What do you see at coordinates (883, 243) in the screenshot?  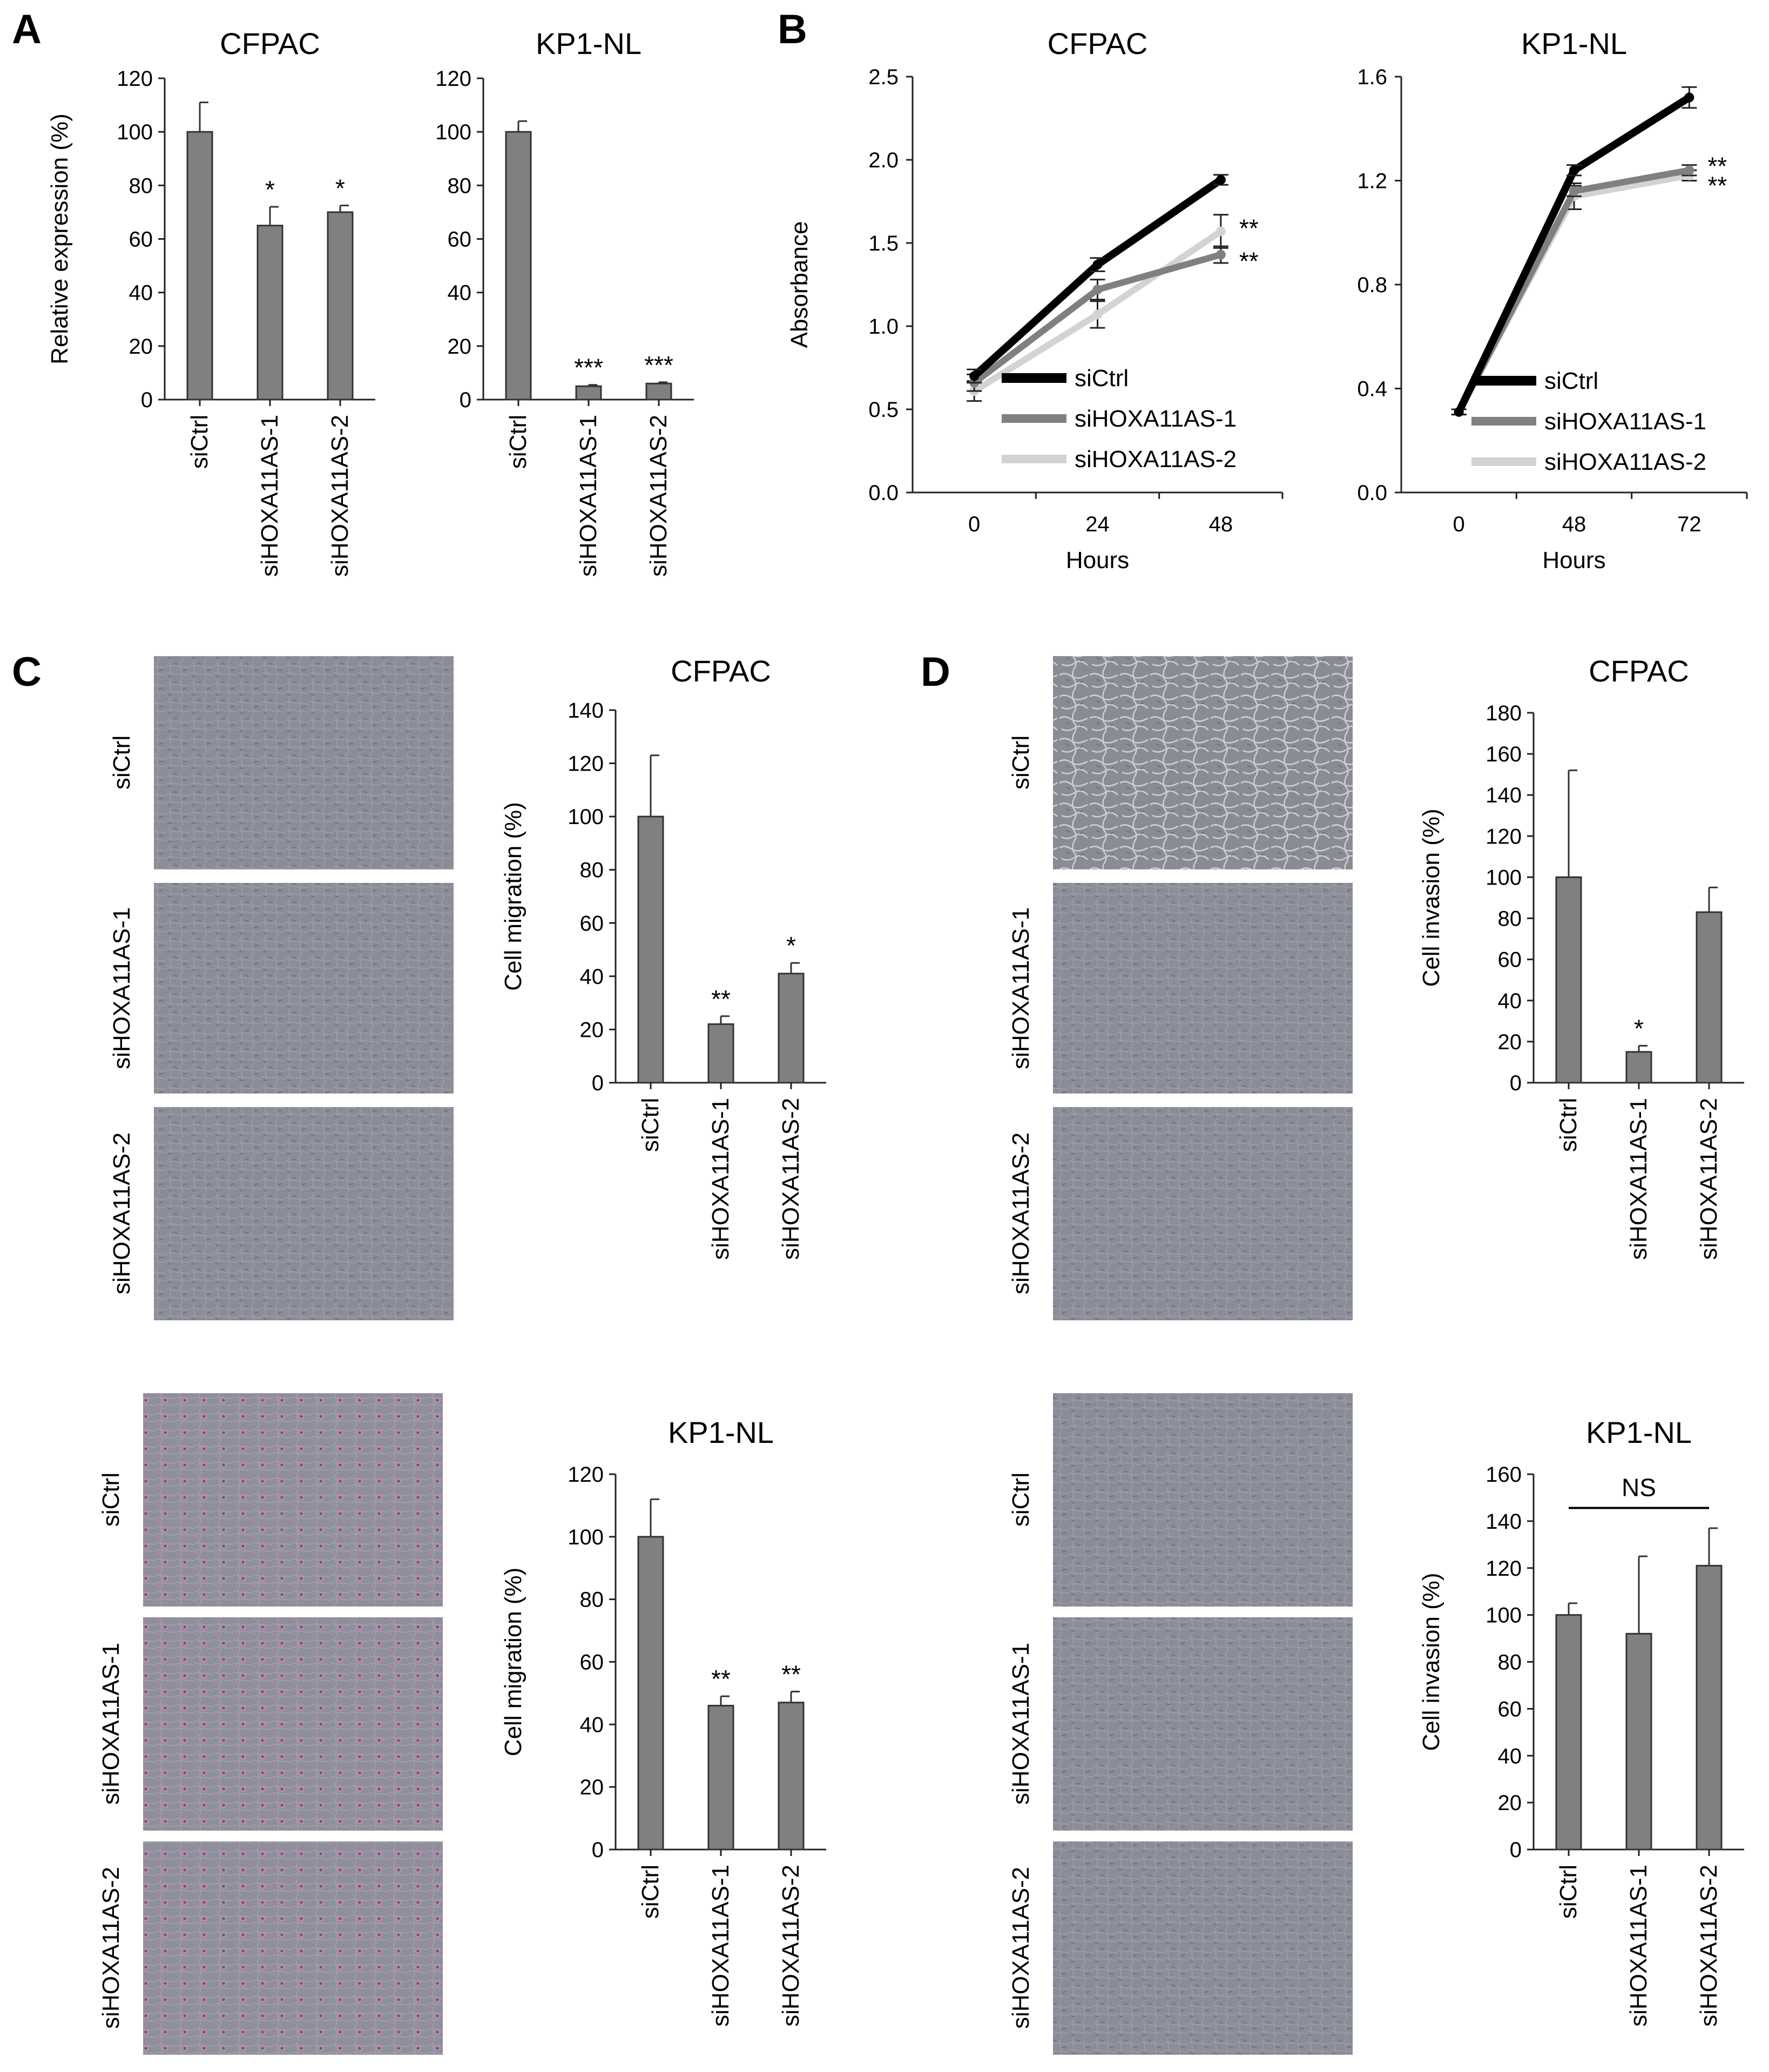 I see `y-tick-label: 1.5` at bounding box center [883, 243].